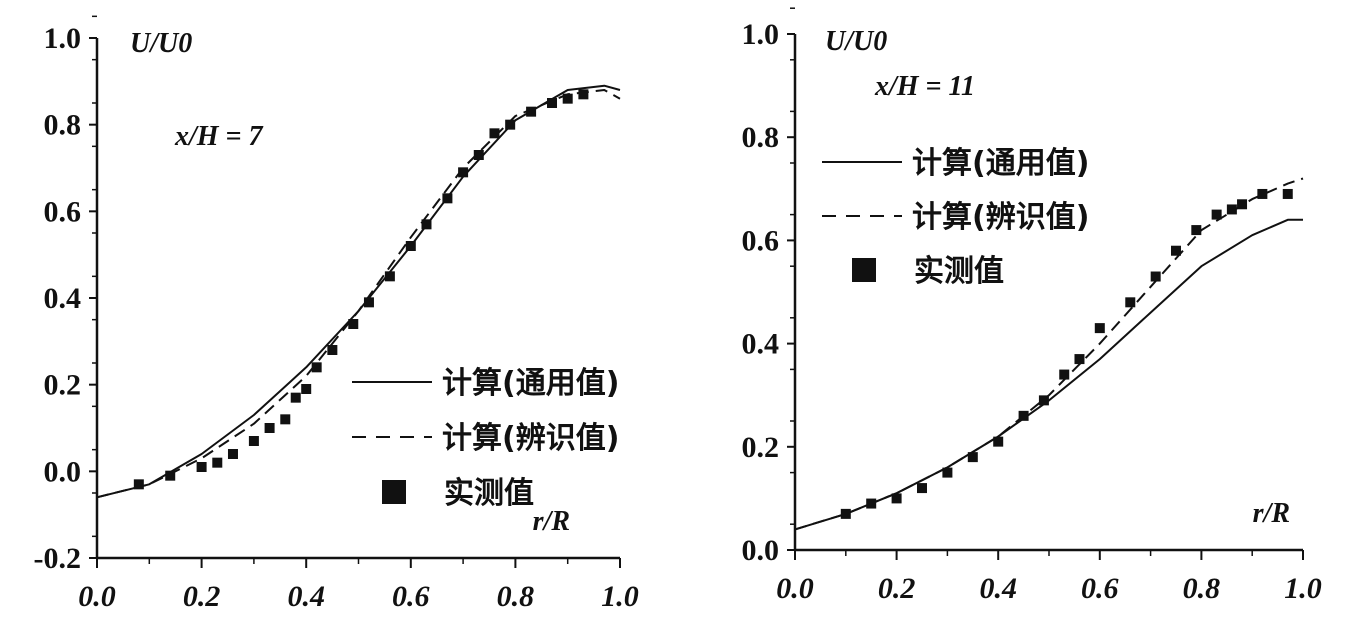 The image size is (1359, 632). I want to click on annotation: x/H = 11, so click(924, 86).